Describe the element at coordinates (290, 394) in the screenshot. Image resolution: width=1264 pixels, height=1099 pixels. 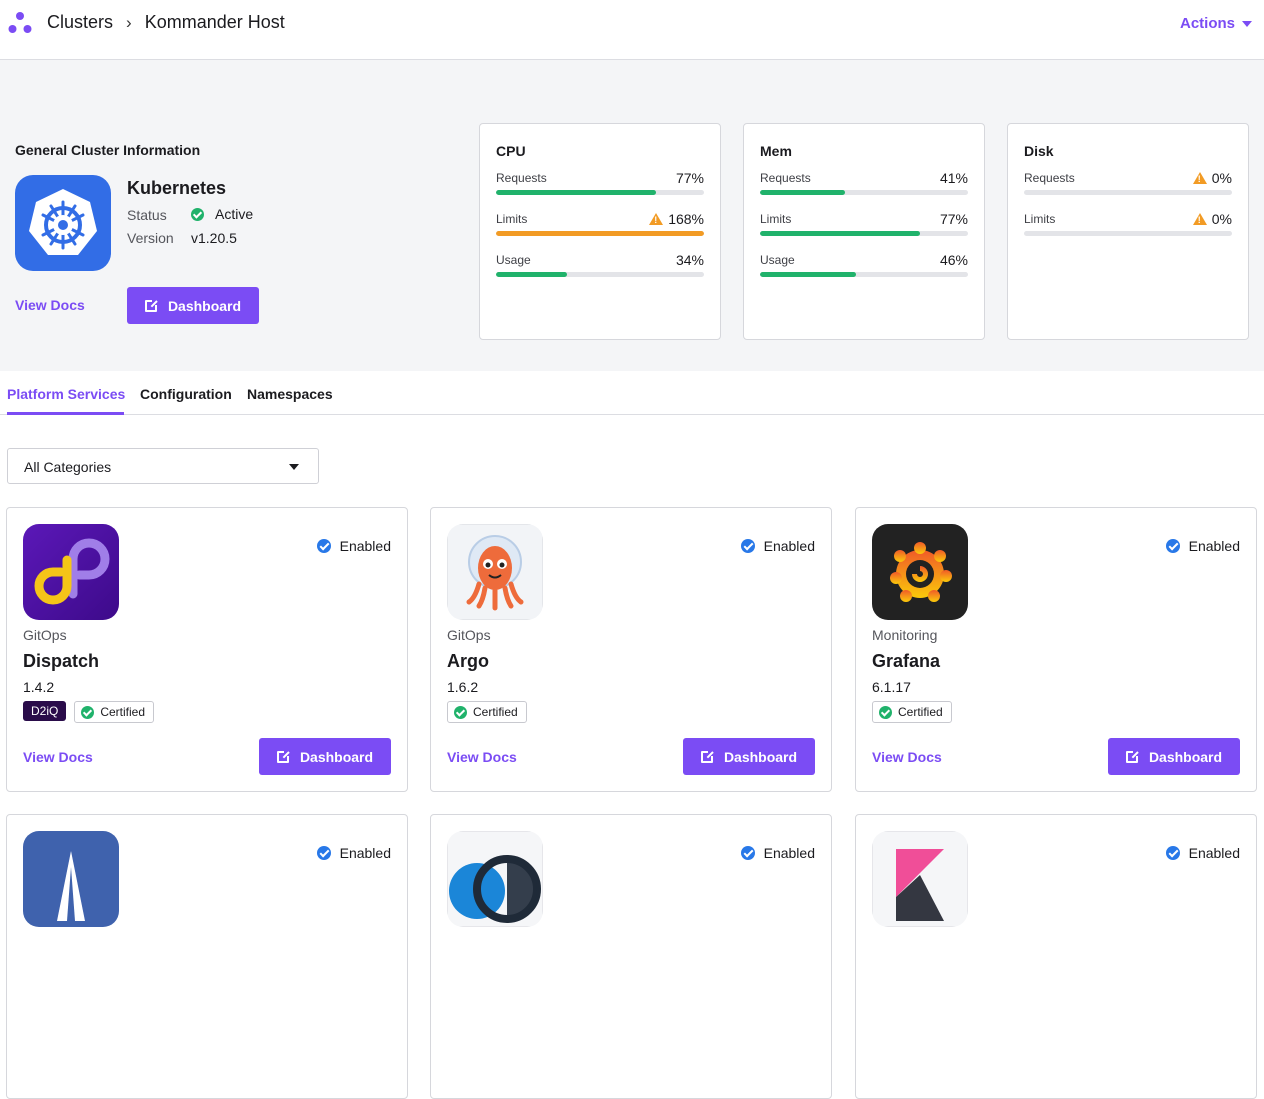
I see `tab-namespaces: Namespaces` at that location.